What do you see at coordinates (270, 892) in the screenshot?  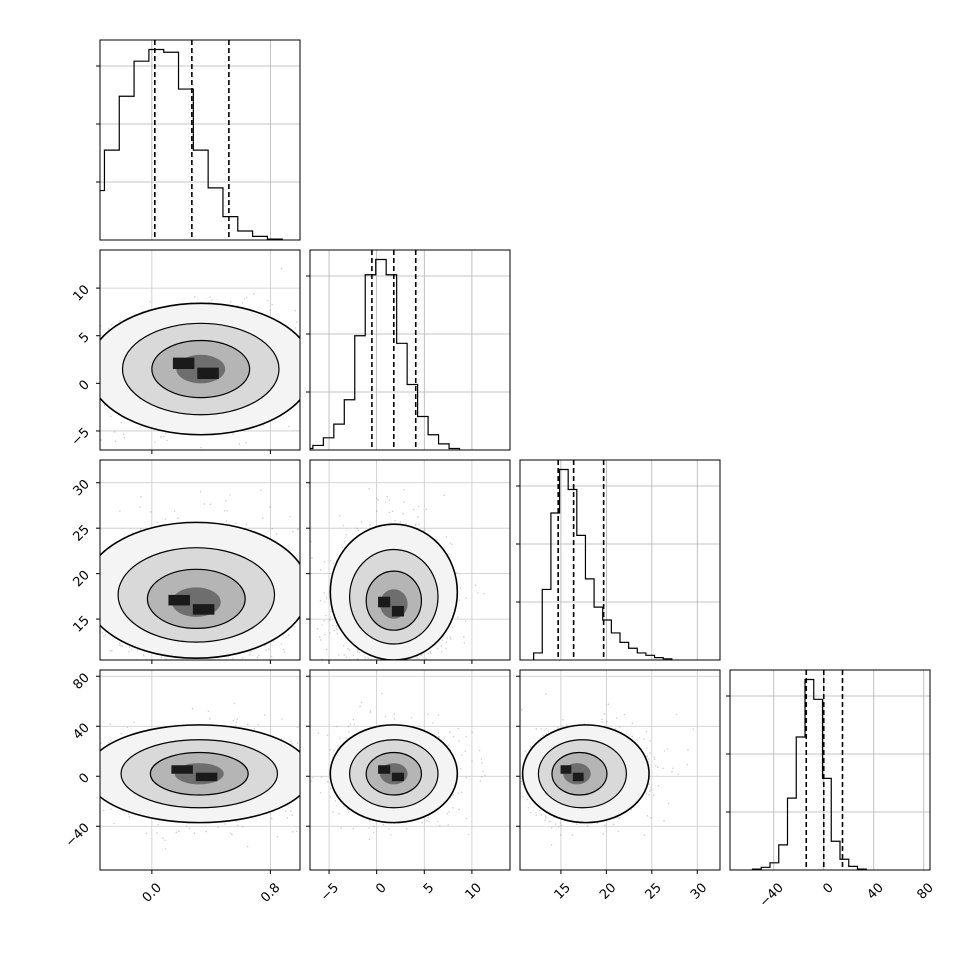 I see `x-tick-label-0-2: 0.8` at bounding box center [270, 892].